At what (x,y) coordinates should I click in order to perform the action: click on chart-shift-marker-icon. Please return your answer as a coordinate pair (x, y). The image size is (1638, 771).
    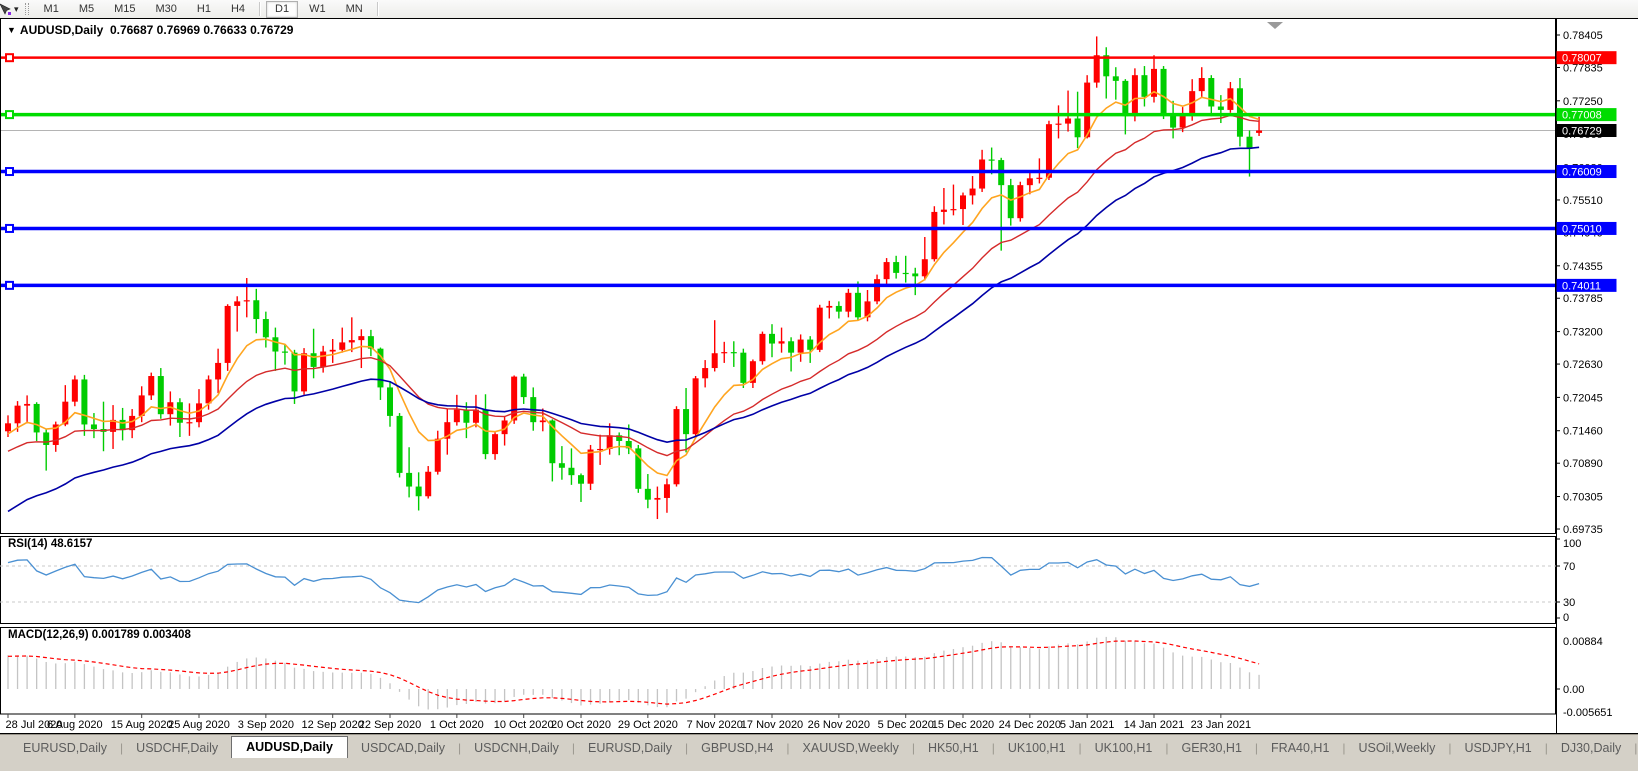
    Looking at the image, I should click on (1275, 25).